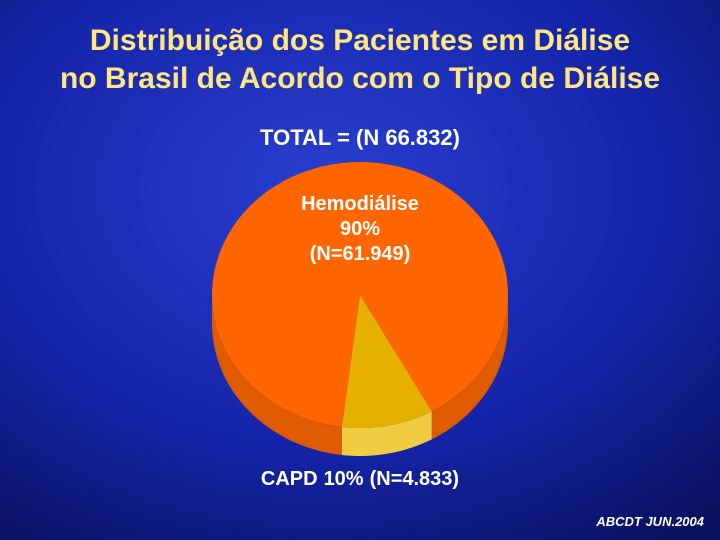  Describe the element at coordinates (386, 361) in the screenshot. I see `pie-slice` at that location.